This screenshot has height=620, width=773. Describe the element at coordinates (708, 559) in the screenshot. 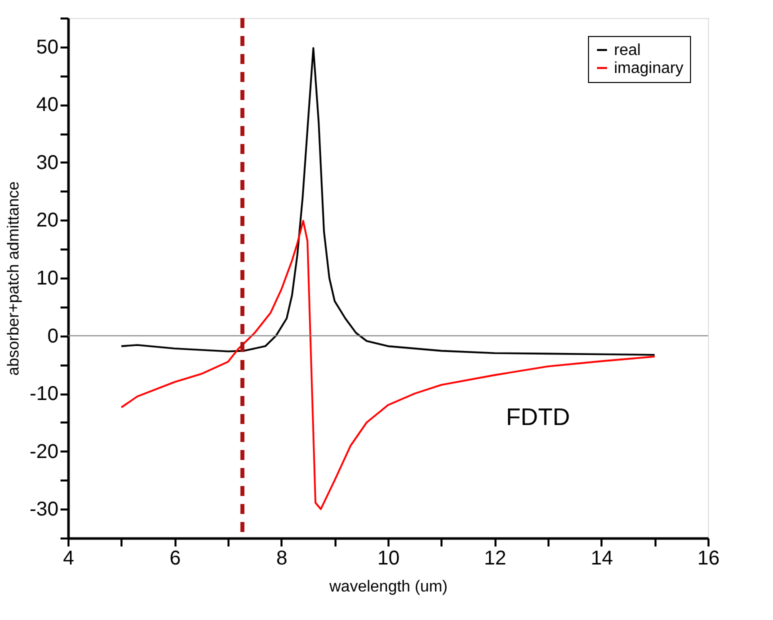

I see `x-tick-label: 16` at that location.